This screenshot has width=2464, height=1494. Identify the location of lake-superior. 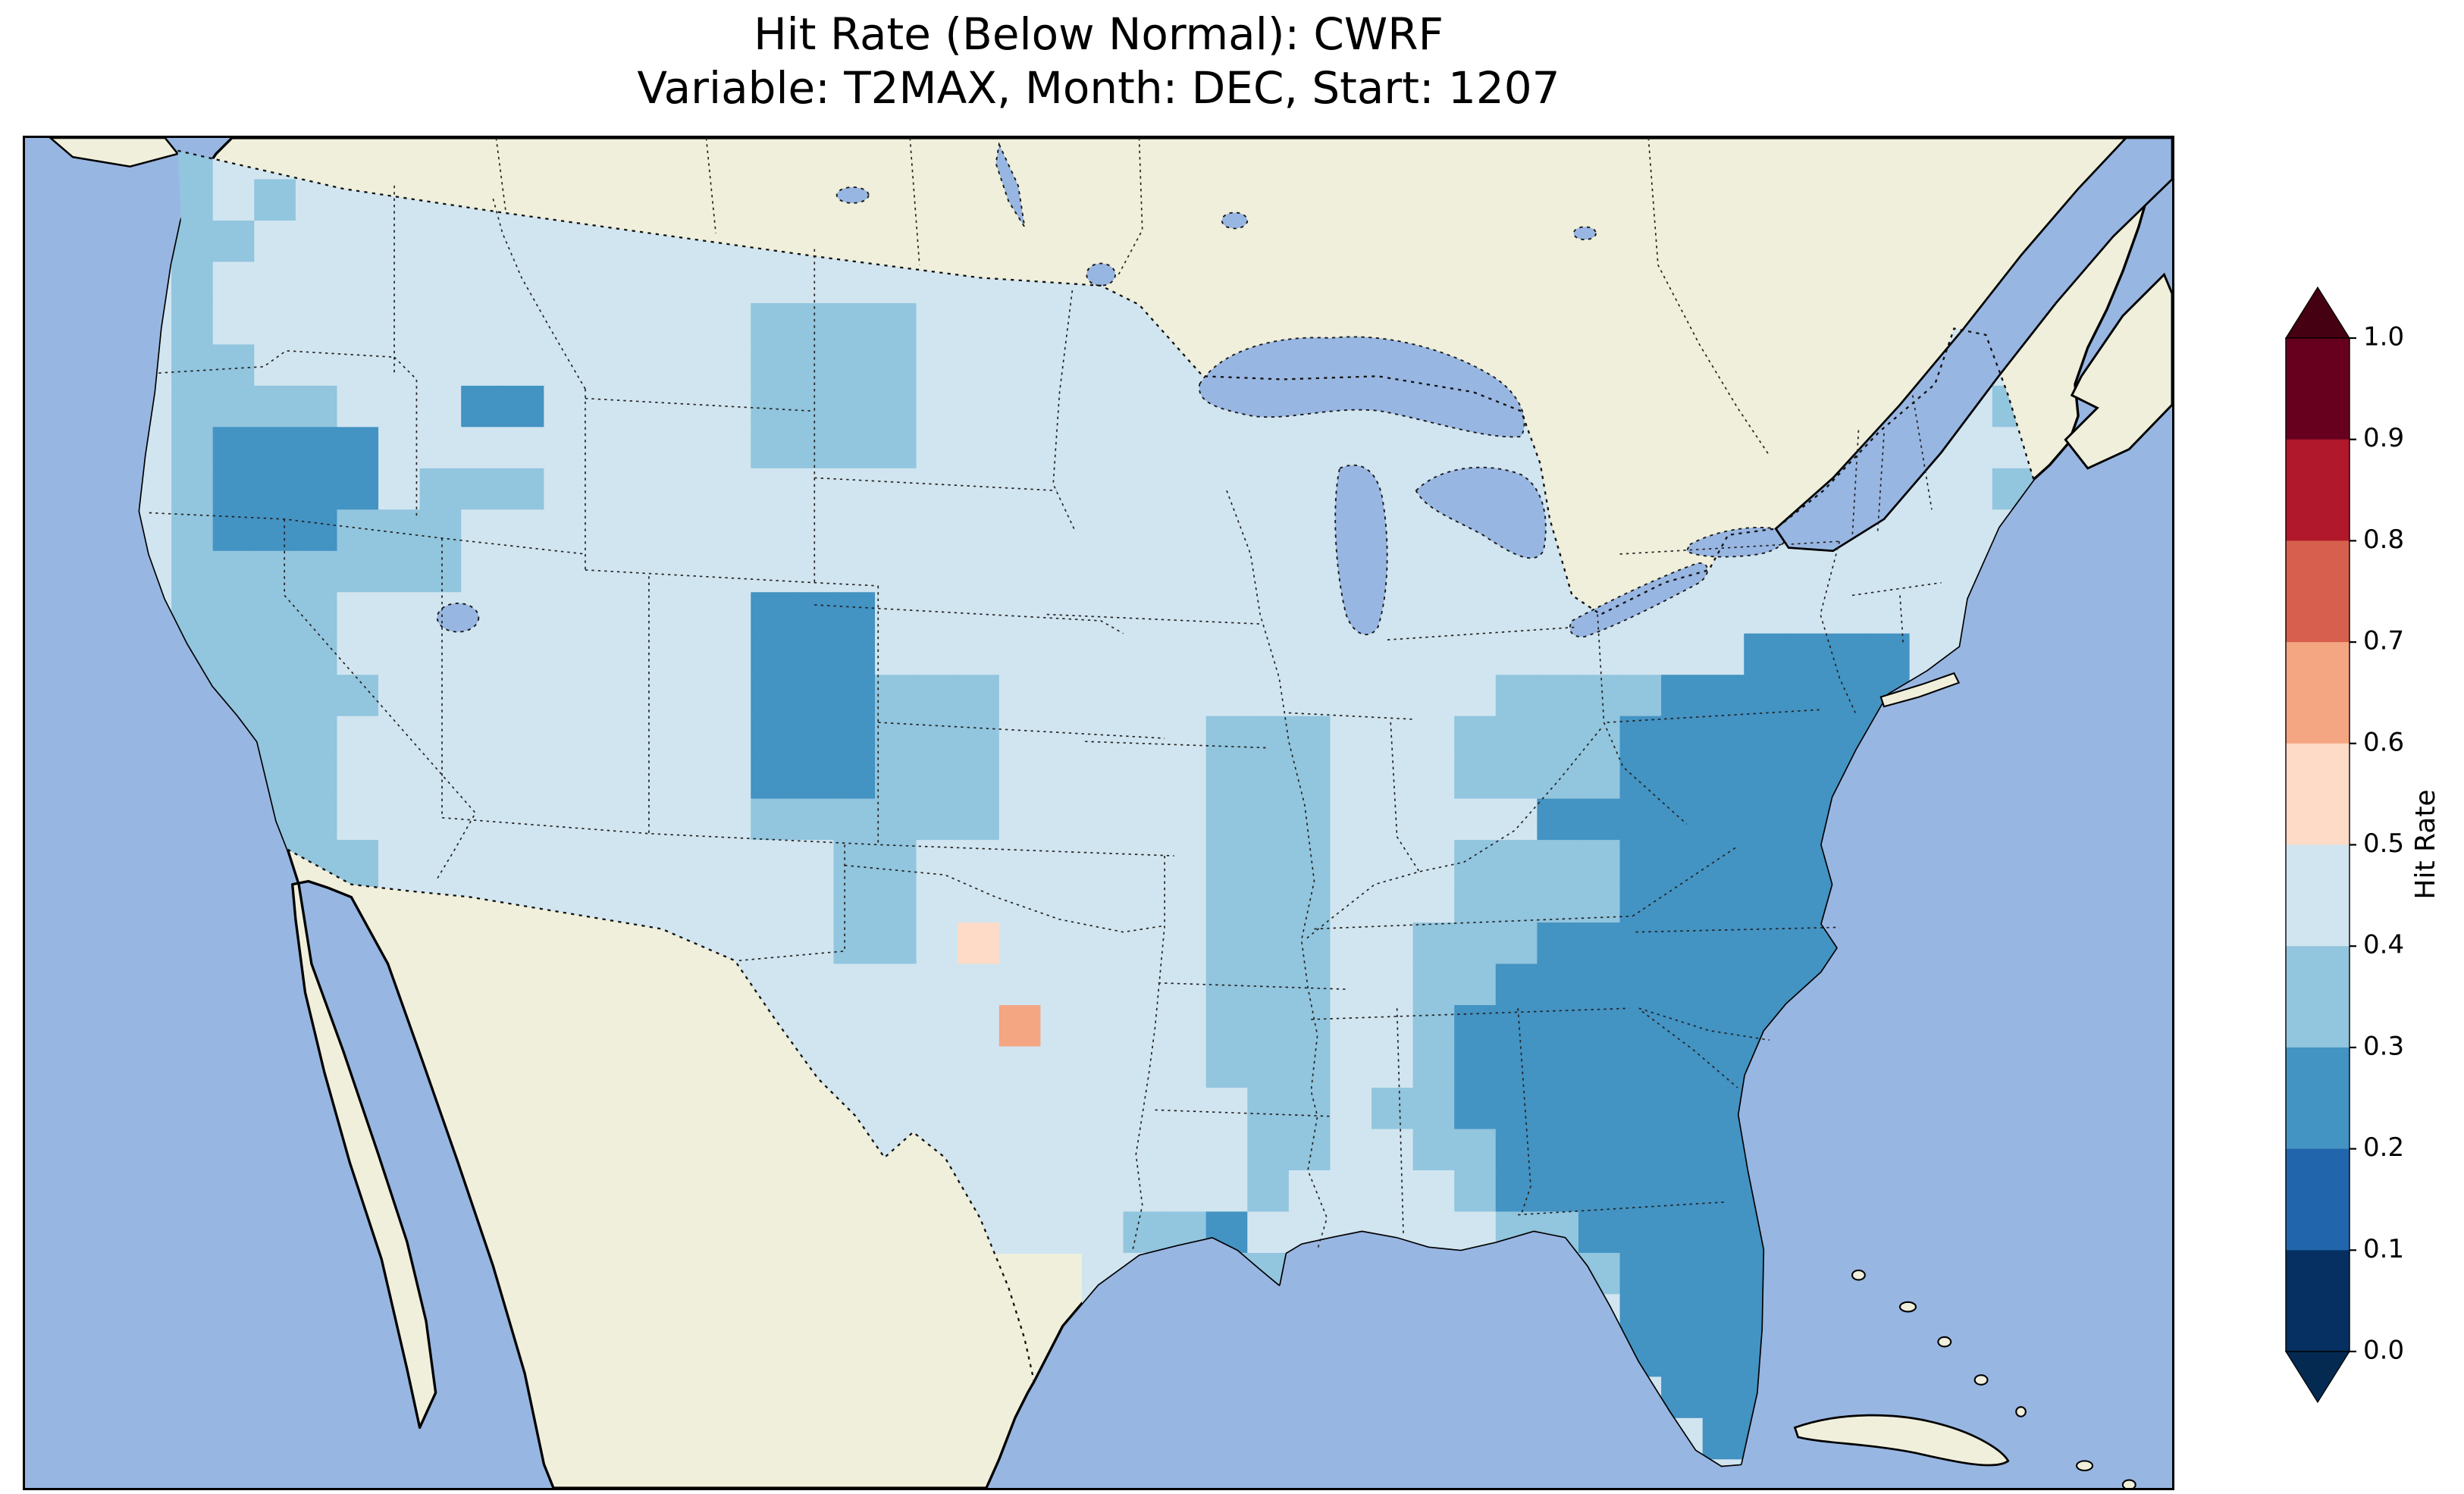
(1362, 387).